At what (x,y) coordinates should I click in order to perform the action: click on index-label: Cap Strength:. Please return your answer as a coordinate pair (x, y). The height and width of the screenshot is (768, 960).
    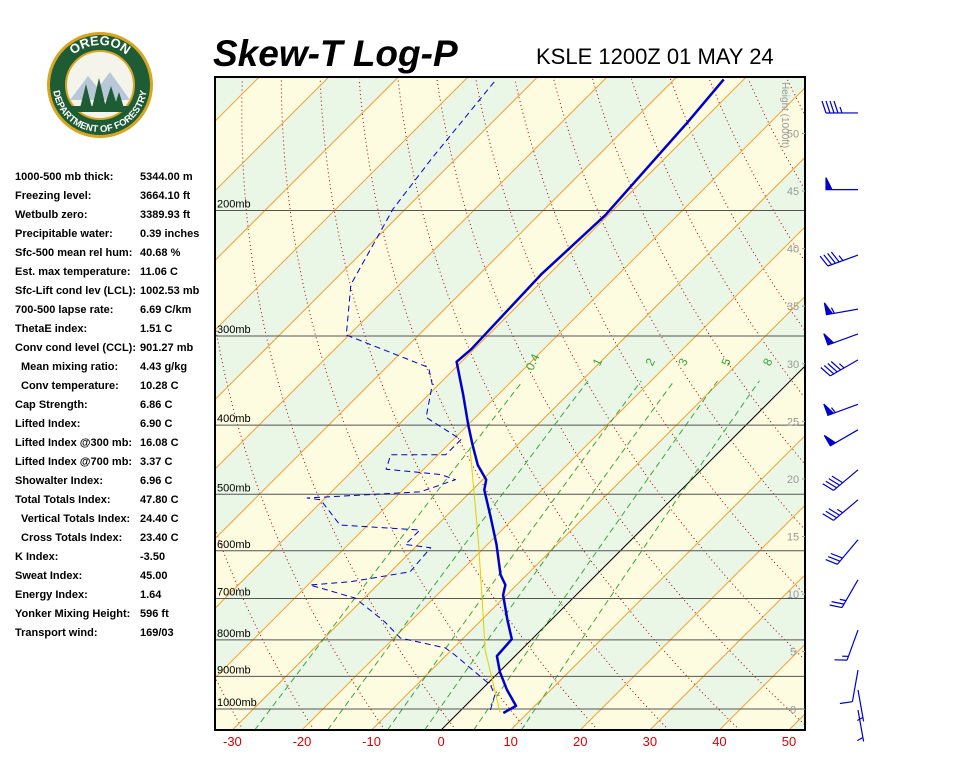
    Looking at the image, I should click on (51, 405).